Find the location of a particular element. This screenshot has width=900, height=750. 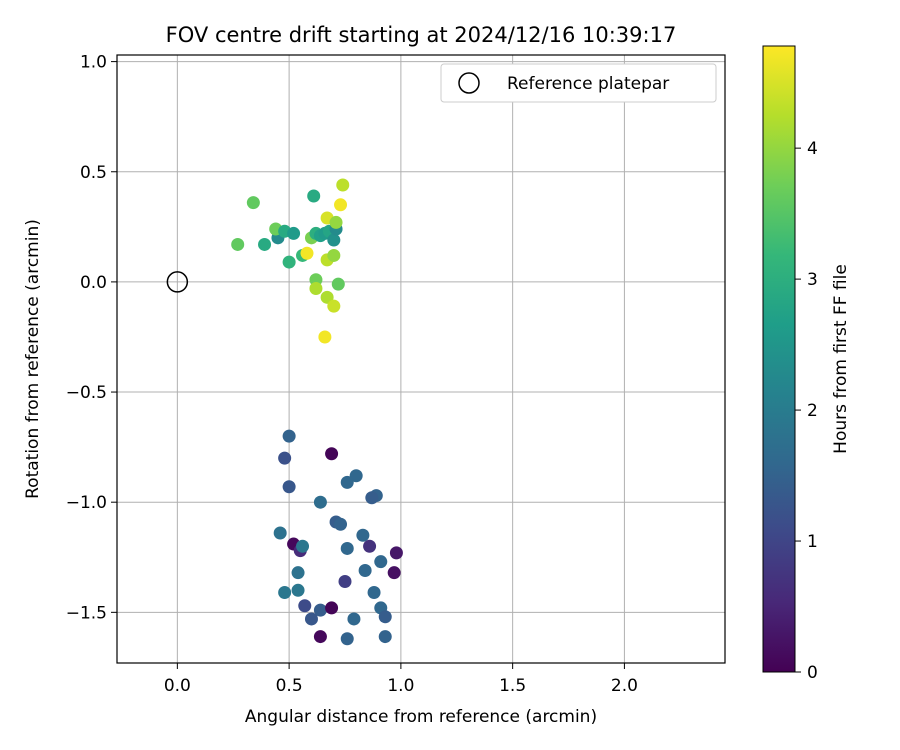

legend-label: Reference platepar is located at coordinates (588, 84).